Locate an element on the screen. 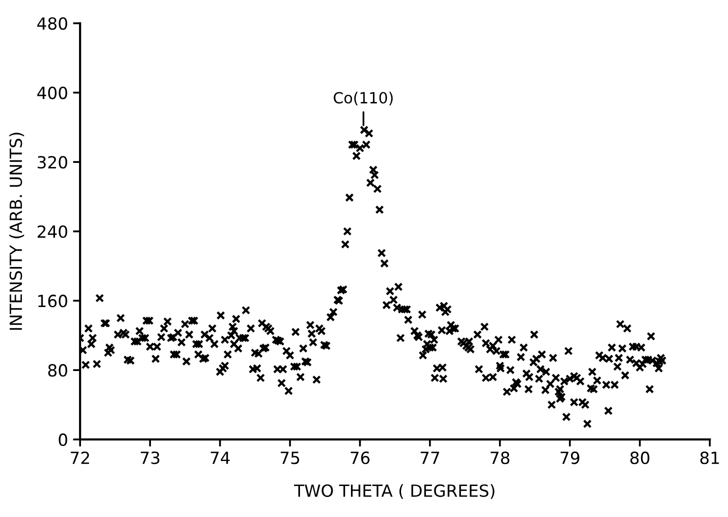 Image resolution: width=728 pixels, height=517 pixels. y-tick-label: 0 is located at coordinates (63, 439).